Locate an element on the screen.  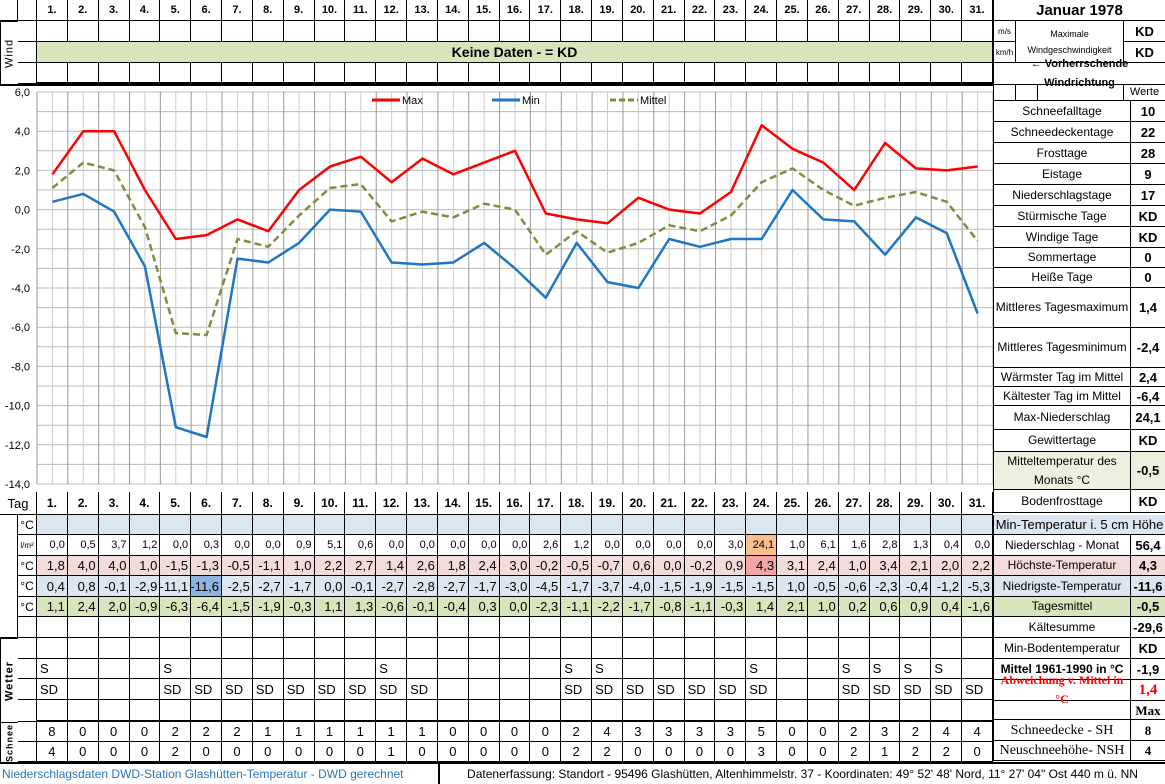
stat-label: Mittel 1961-1990 in °C is located at coordinates (1061, 669).